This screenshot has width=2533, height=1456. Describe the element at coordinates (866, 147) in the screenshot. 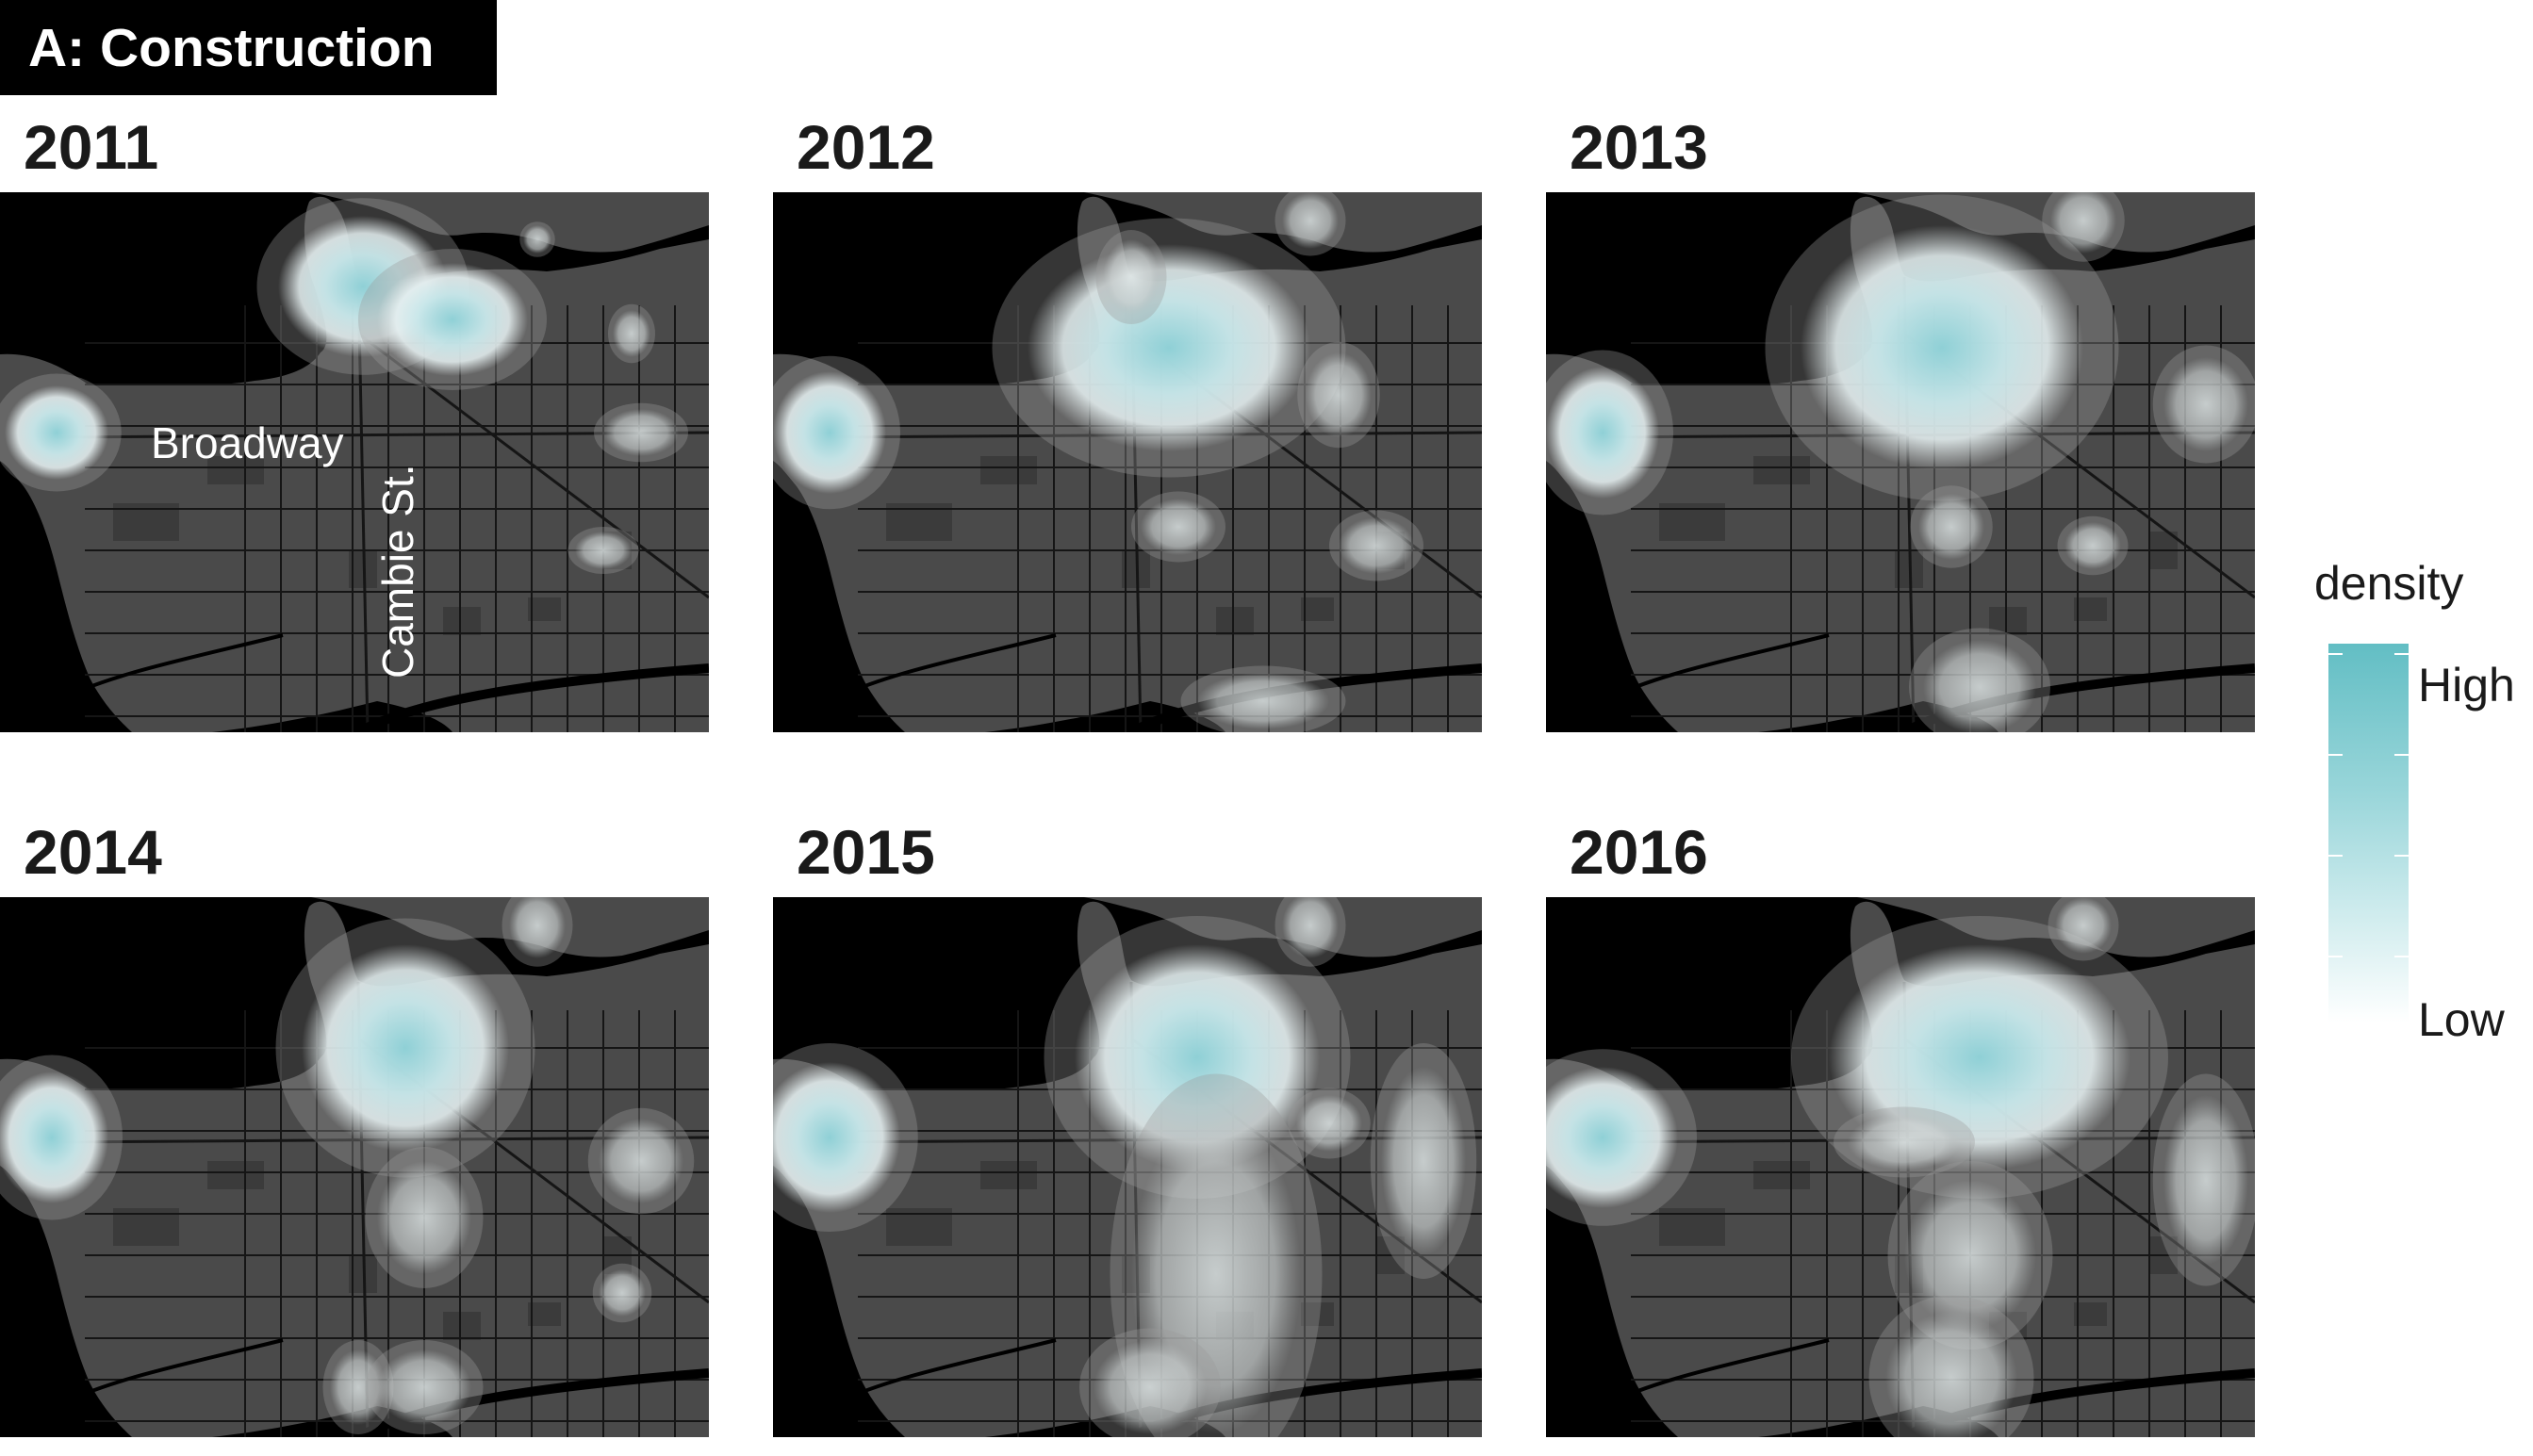

I see `panel-year-2012: 2012` at that location.